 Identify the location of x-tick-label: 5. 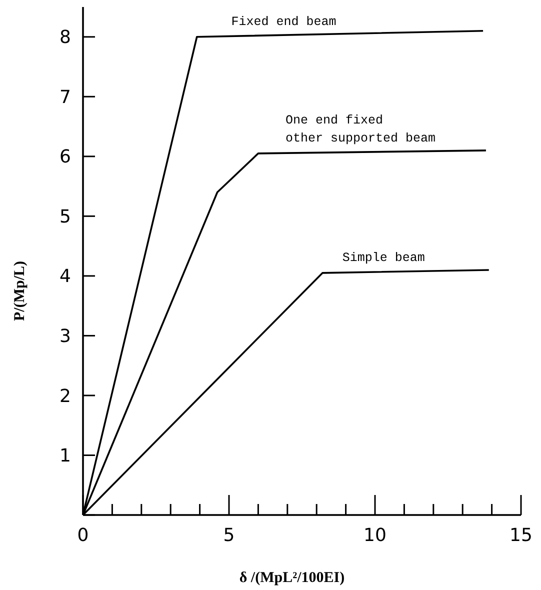
(229, 535).